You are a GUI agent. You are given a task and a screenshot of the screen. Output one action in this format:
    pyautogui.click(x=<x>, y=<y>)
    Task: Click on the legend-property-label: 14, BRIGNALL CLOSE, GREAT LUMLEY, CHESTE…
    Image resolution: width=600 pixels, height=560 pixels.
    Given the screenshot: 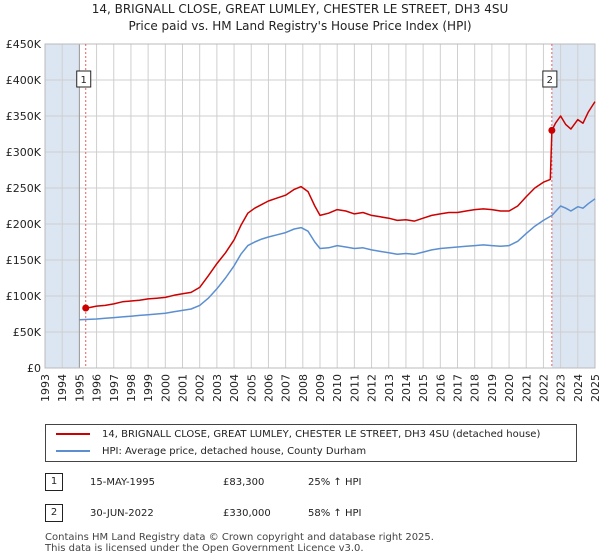 What is the action you would take?
    pyautogui.click(x=321, y=434)
    